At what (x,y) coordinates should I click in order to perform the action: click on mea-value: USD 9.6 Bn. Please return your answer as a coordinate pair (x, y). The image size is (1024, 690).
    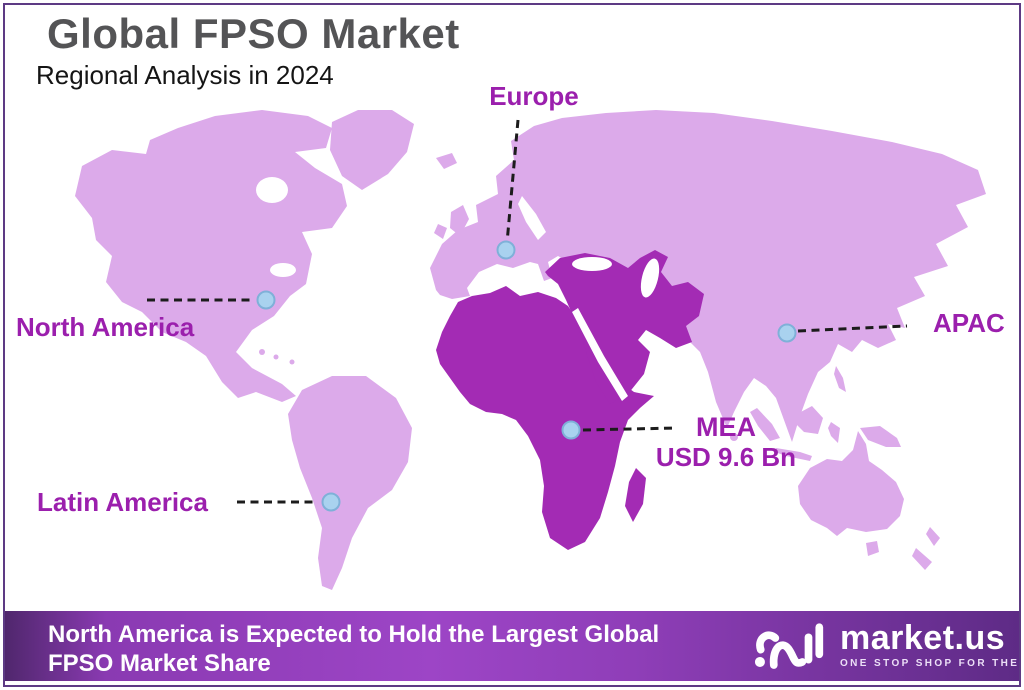
    Looking at the image, I should click on (726, 457).